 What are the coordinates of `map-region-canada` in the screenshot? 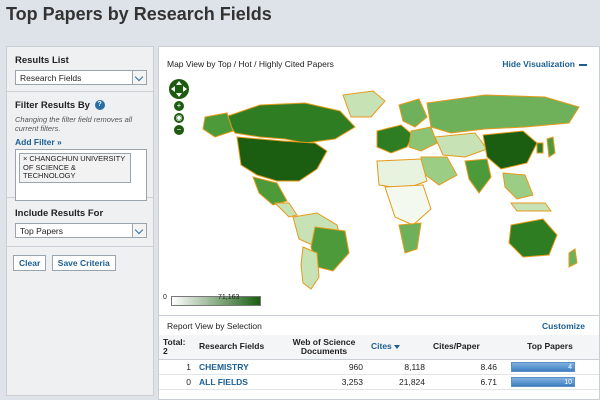 It's located at (290, 123).